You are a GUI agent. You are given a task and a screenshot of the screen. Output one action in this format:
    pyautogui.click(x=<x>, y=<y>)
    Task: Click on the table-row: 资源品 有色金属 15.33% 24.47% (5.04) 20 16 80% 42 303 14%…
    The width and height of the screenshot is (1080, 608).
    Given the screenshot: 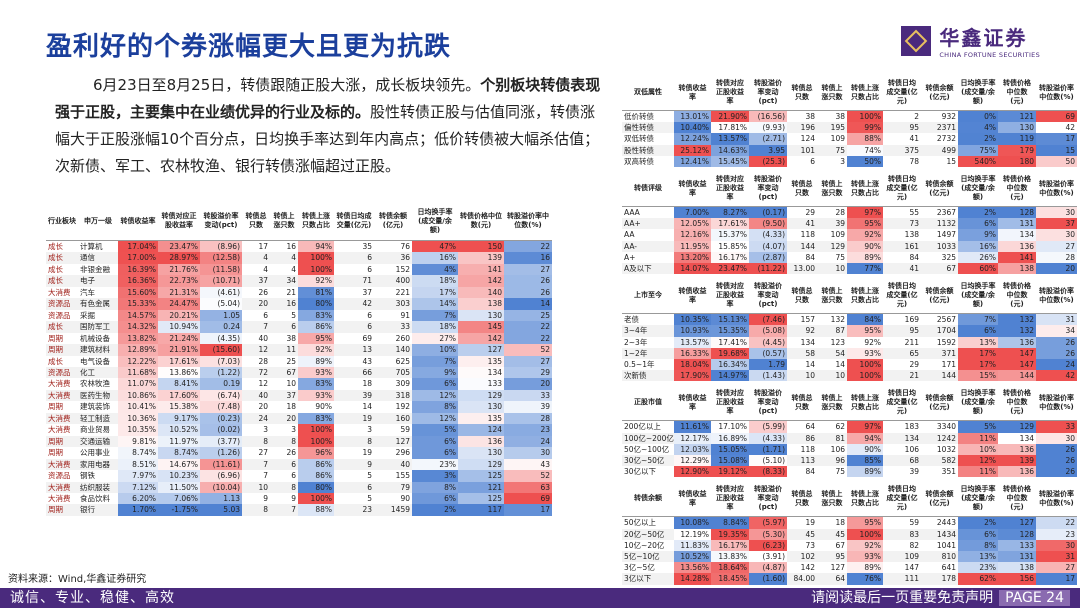 What is the action you would take?
    pyautogui.click(x=299, y=304)
    